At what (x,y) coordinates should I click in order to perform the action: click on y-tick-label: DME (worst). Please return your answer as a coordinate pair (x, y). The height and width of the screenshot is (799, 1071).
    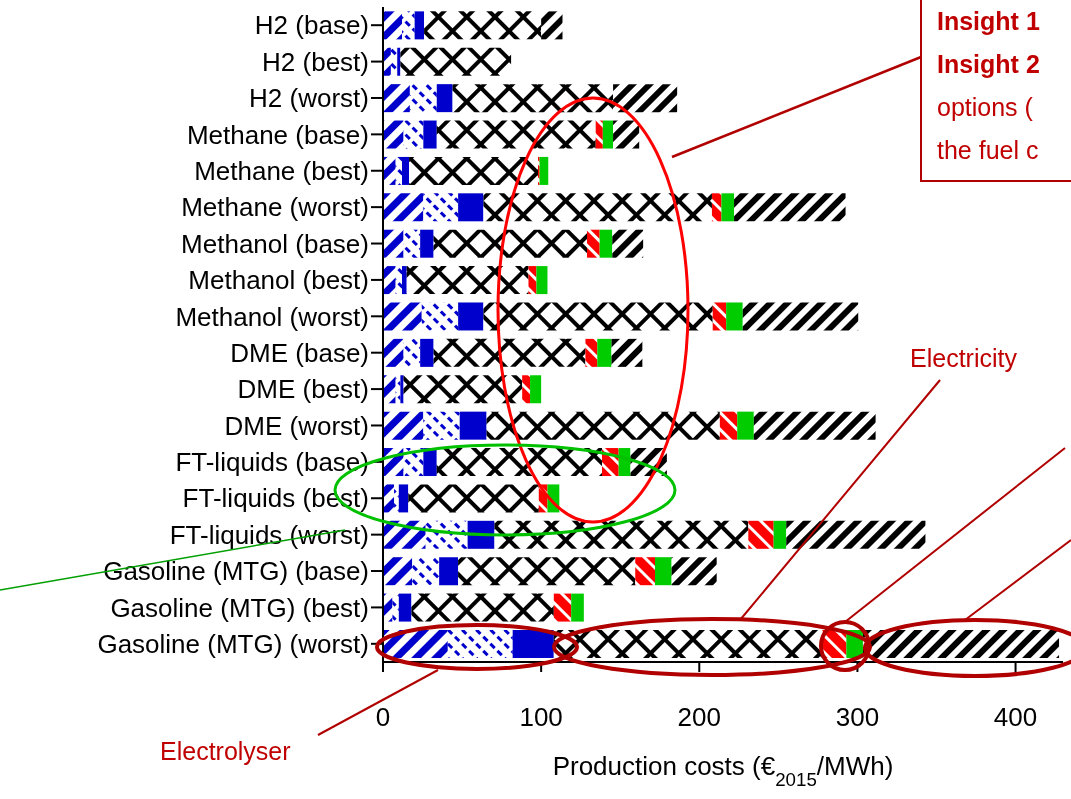
    Looking at the image, I should click on (296, 425).